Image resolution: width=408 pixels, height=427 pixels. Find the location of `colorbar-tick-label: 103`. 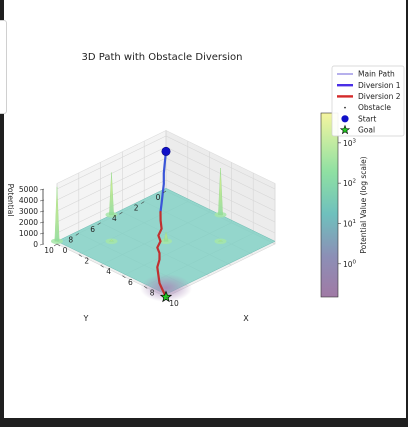

colorbar-tick-label: 103 is located at coordinates (350, 143).